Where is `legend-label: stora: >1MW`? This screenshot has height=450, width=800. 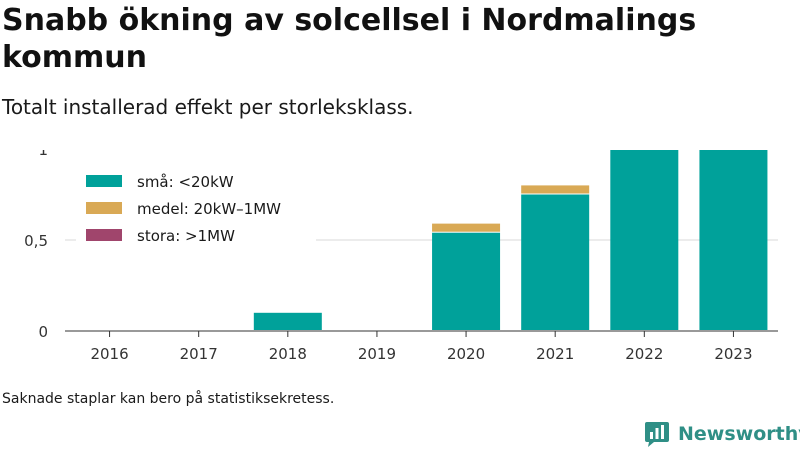 legend-label: stora: >1MW is located at coordinates (186, 236).